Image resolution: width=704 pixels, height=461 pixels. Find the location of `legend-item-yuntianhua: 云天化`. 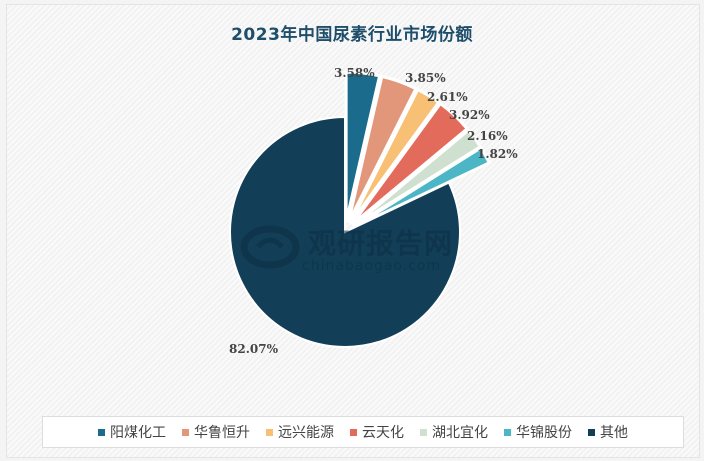

legend-item-yuntianhua: 云天化 is located at coordinates (377, 432).